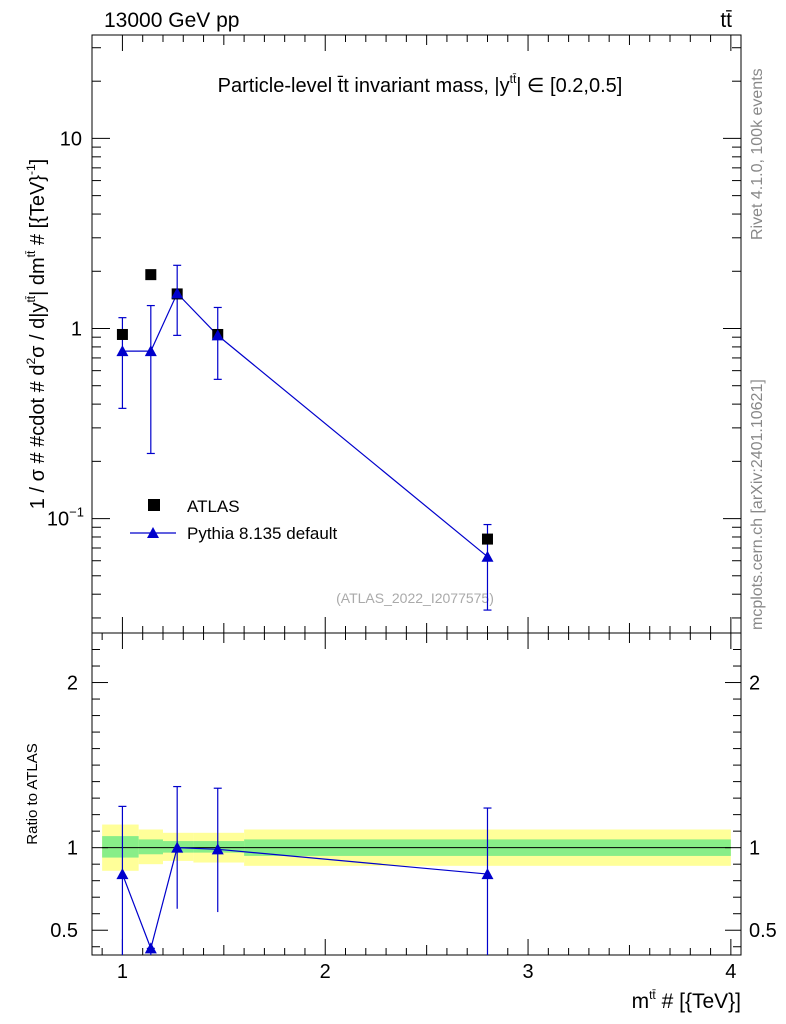  What do you see at coordinates (72, 684) in the screenshot?
I see `ratio-ytick-label-left: 2` at bounding box center [72, 684].